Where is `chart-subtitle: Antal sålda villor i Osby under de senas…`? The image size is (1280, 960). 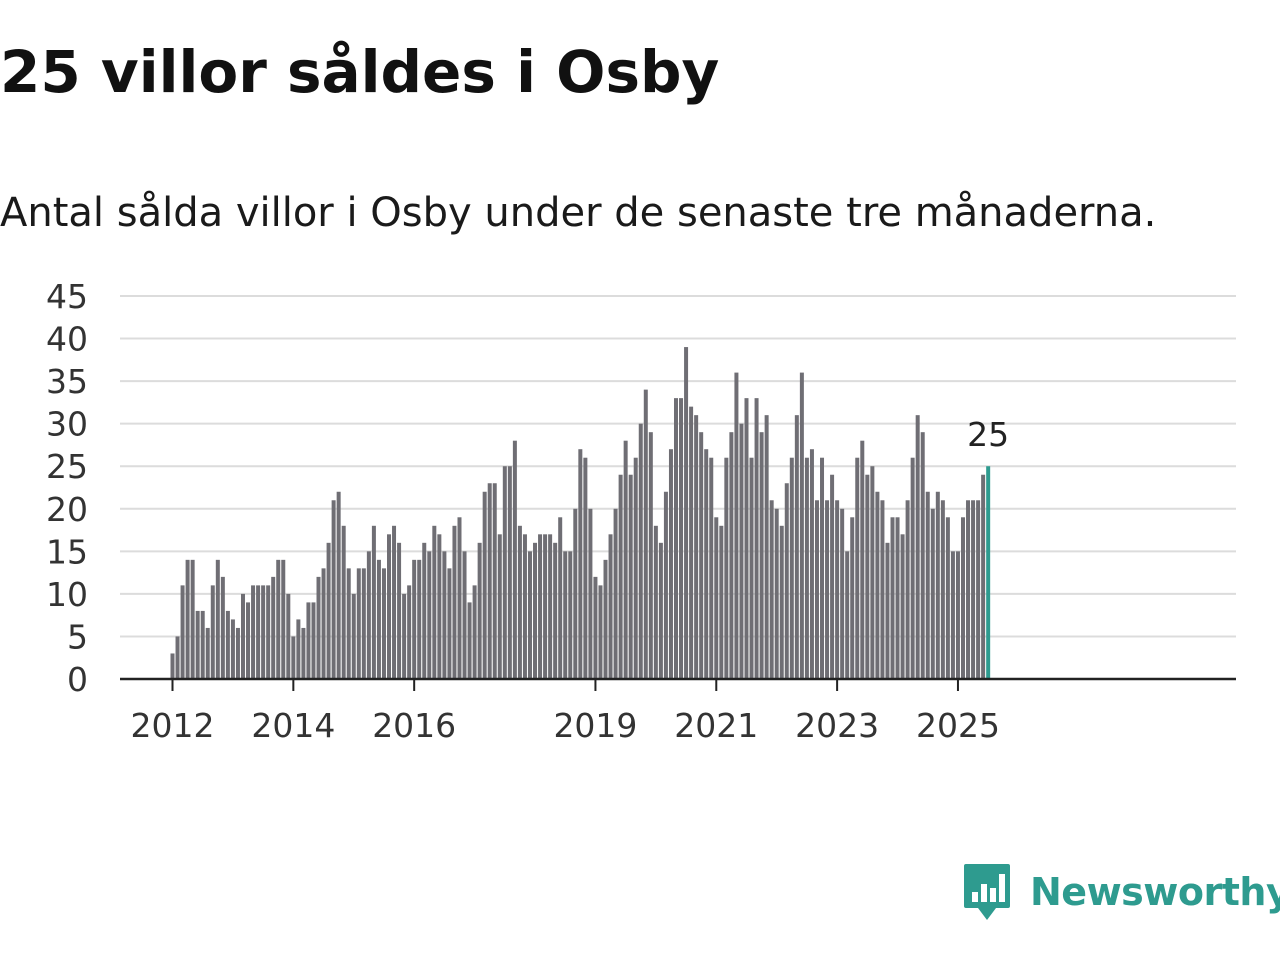
chart-subtitle: Antal sålda villor i Osby under de senas… is located at coordinates (578, 213).